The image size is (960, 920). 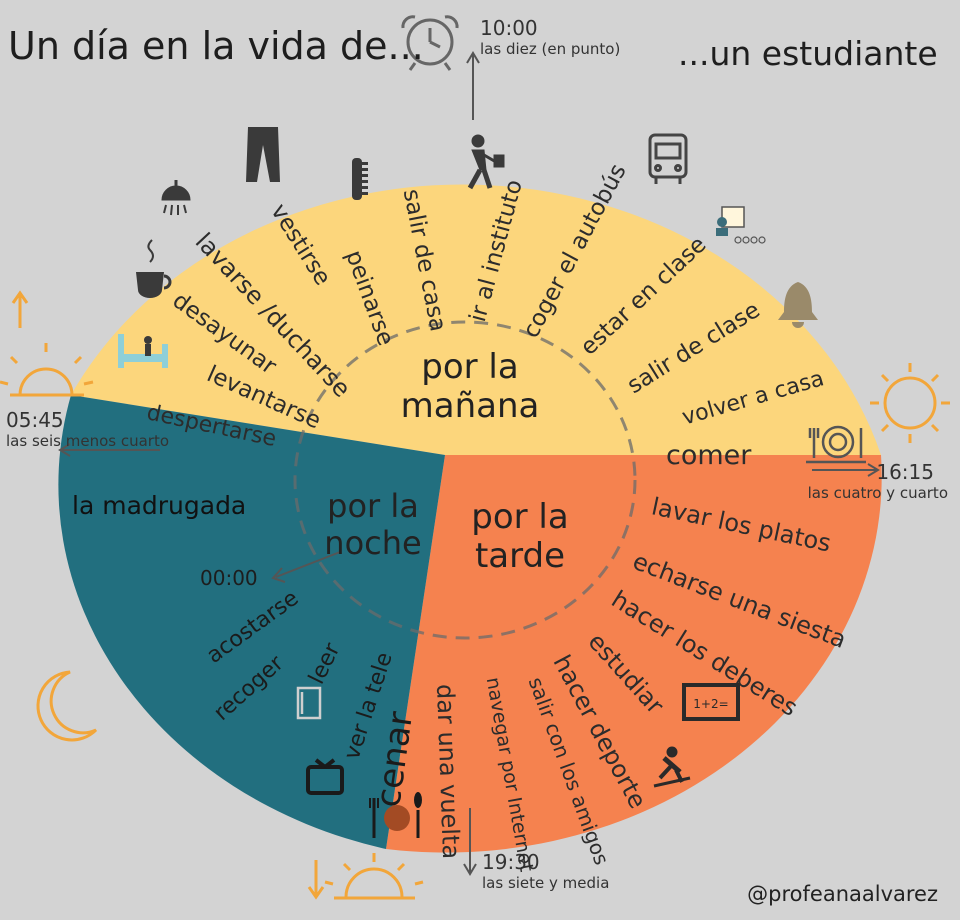 I want to click on blackboard-icon: 1+2=, so click(x=711, y=702).